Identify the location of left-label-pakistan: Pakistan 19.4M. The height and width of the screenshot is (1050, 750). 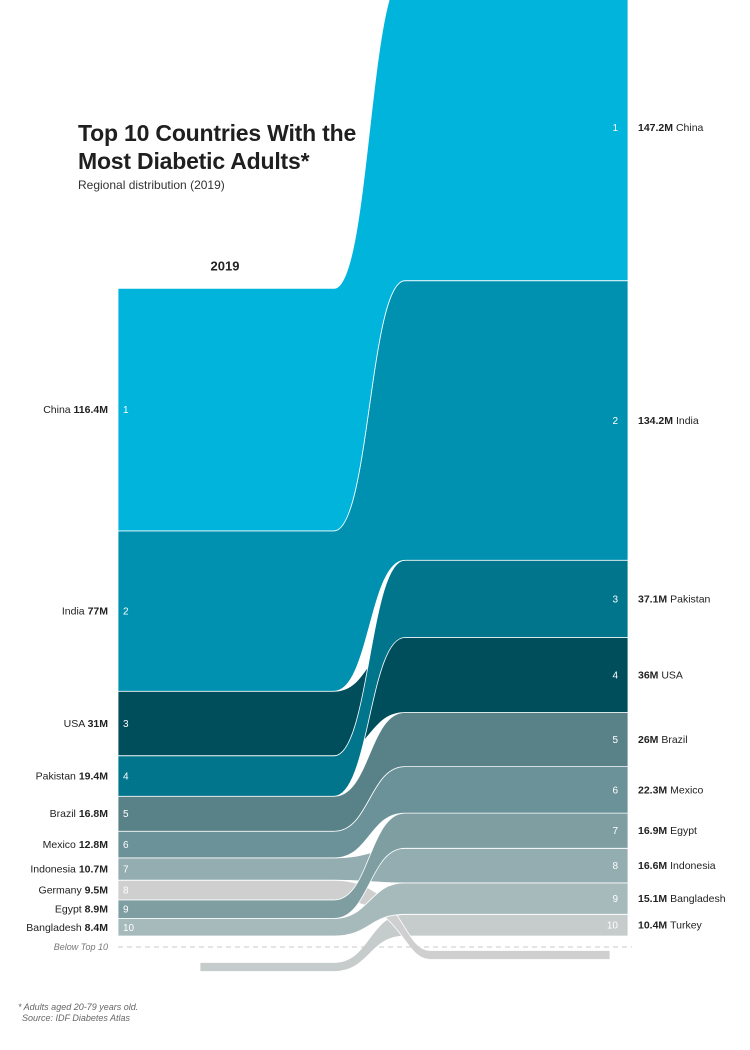
(72, 777).